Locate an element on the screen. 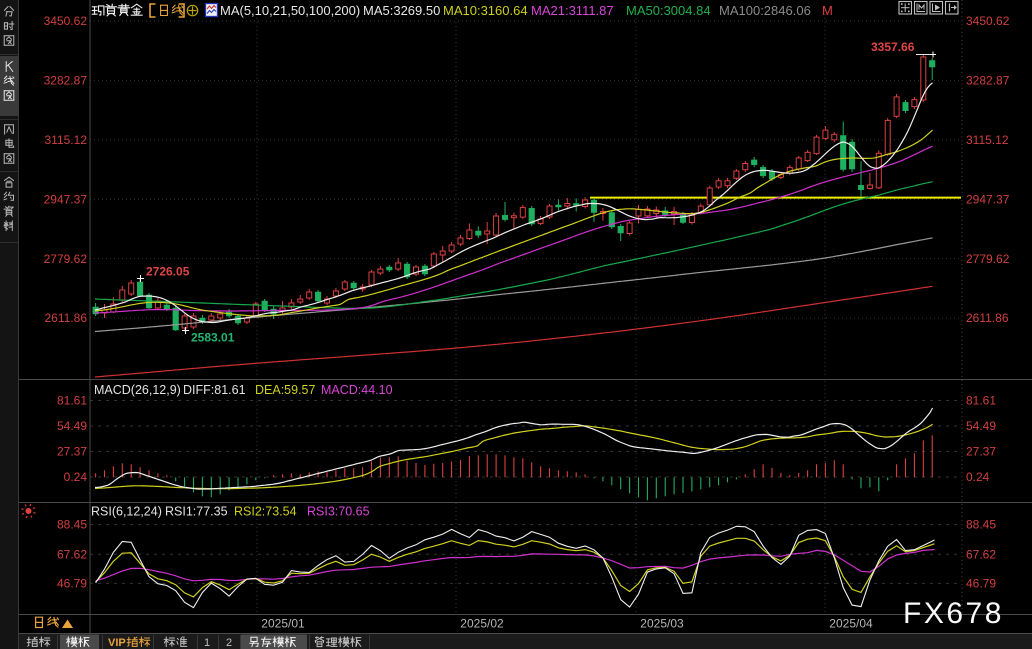 The image size is (1032, 649). svg-text: VIP is located at coordinates (117, 643).